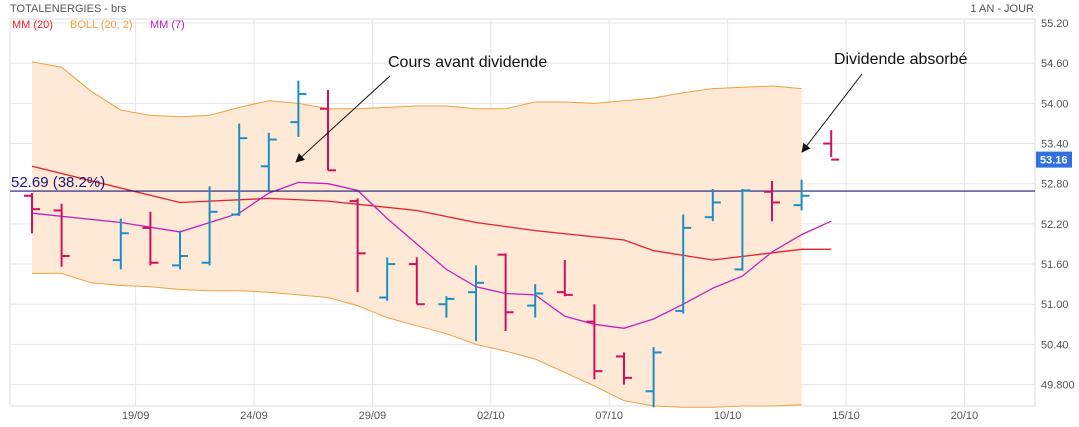 This screenshot has height=427, width=1079. What do you see at coordinates (1055, 305) in the screenshot?
I see `y-tick-label: 51.00` at bounding box center [1055, 305].